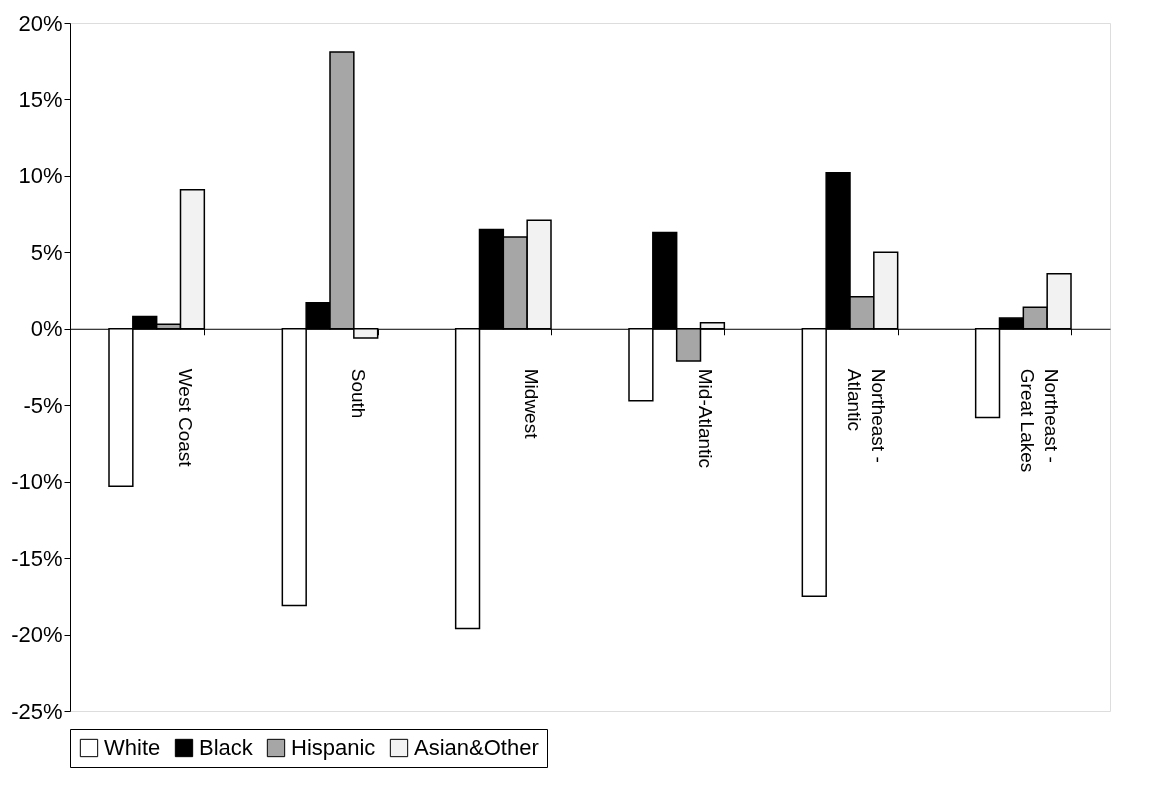  Describe the element at coordinates (46, 329) in the screenshot. I see `y-tick-label: 0%` at that location.